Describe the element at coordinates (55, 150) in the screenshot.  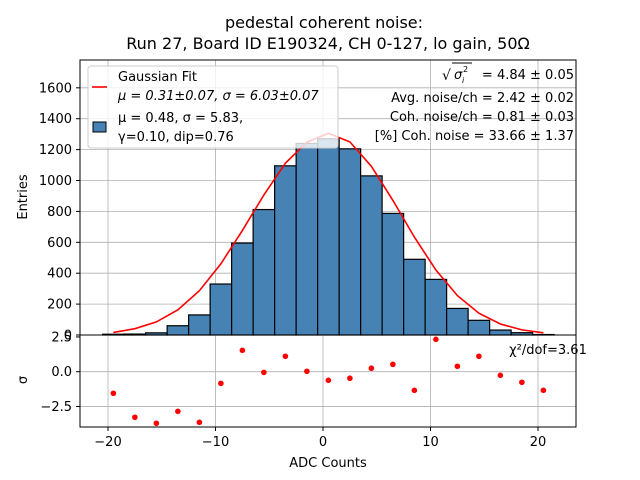
I see `y-tick-label: 1200` at that location.